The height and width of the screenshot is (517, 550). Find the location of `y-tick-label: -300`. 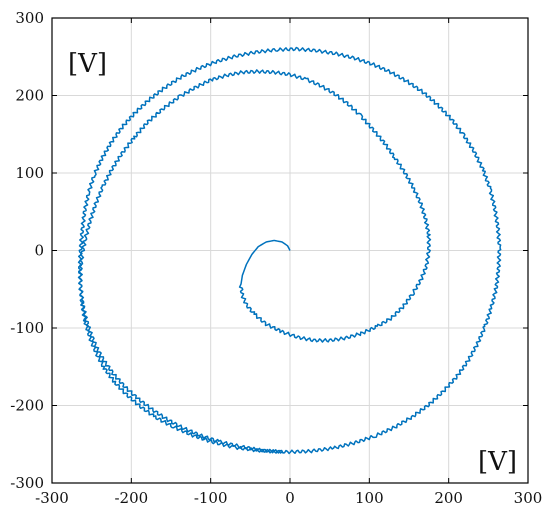

y-tick-label: -300 is located at coordinates (27, 483).